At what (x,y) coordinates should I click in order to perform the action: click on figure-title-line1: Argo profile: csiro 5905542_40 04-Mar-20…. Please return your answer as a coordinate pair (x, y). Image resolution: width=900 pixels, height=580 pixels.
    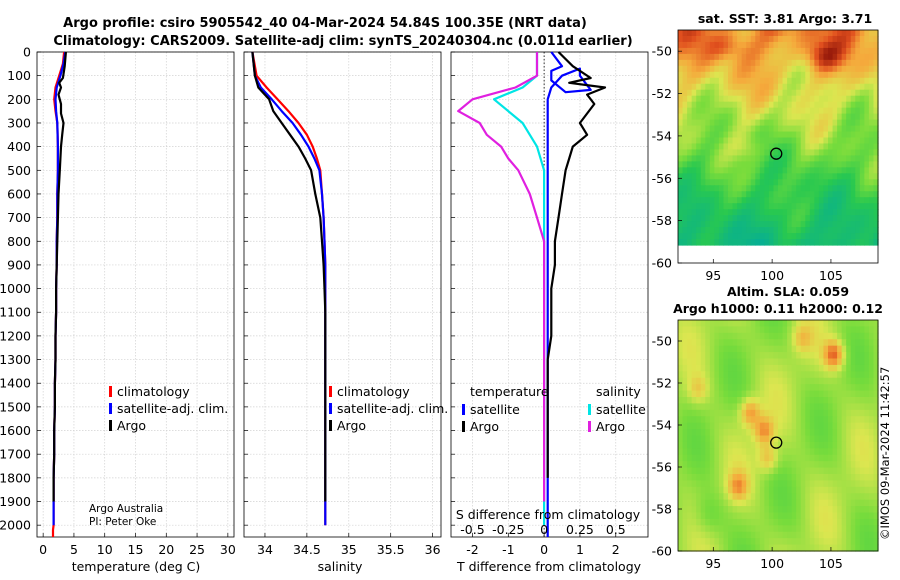
    Looking at the image, I should click on (325, 23).